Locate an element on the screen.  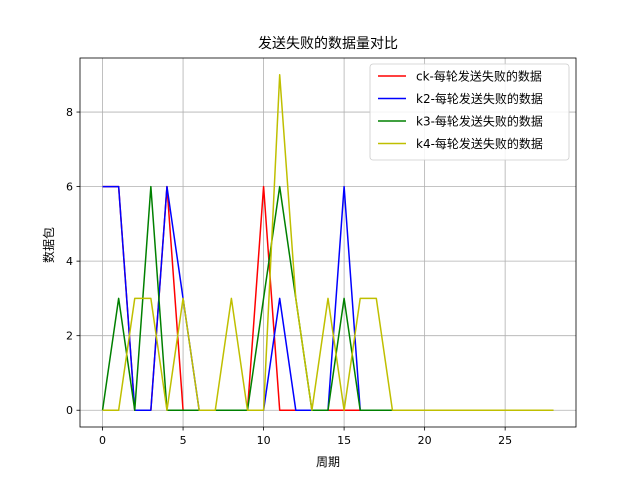
legend-label: ck-每轮发送失败的数据 is located at coordinates (479, 76).